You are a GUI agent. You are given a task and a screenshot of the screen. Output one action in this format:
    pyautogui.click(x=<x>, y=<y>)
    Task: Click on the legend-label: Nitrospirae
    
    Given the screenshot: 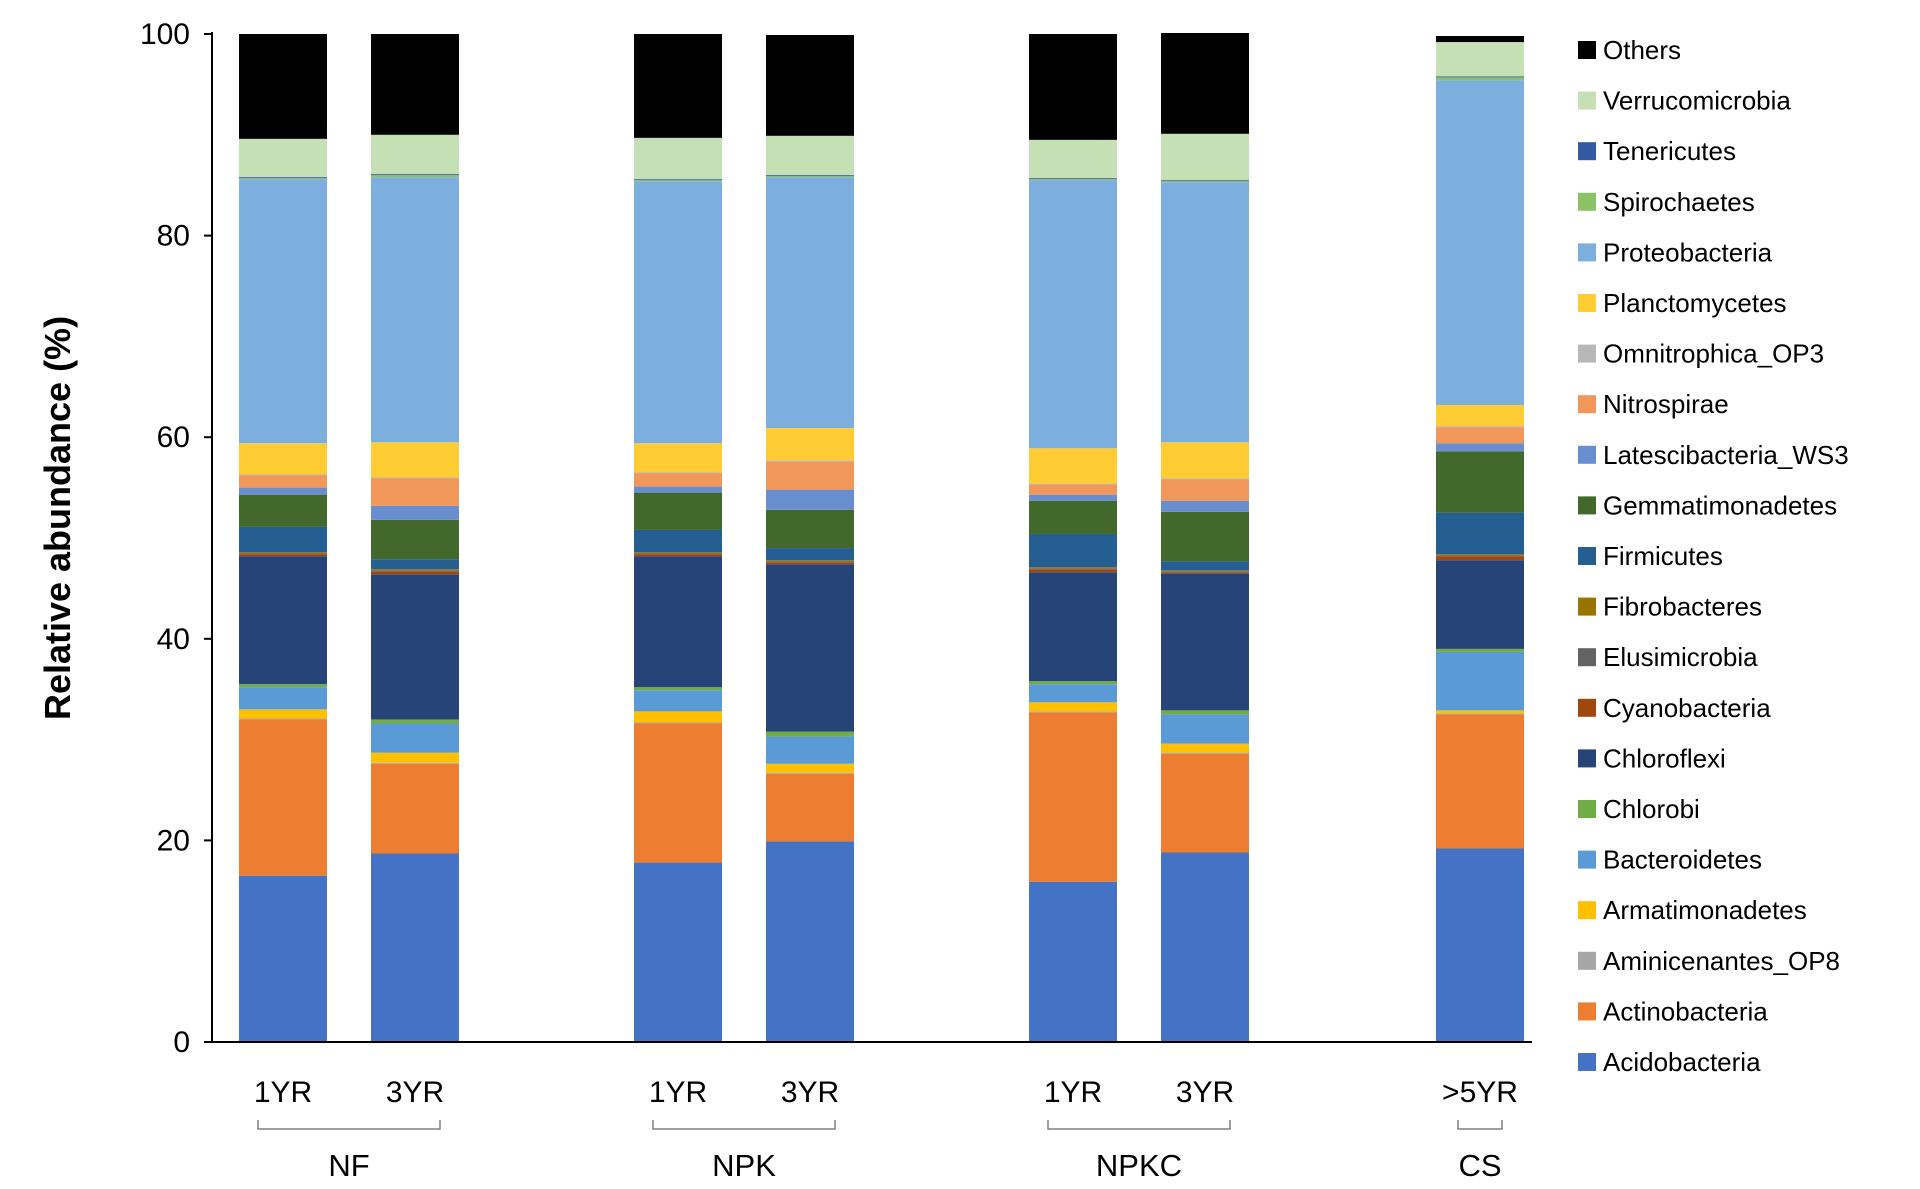 What is the action you would take?
    pyautogui.click(x=1666, y=404)
    